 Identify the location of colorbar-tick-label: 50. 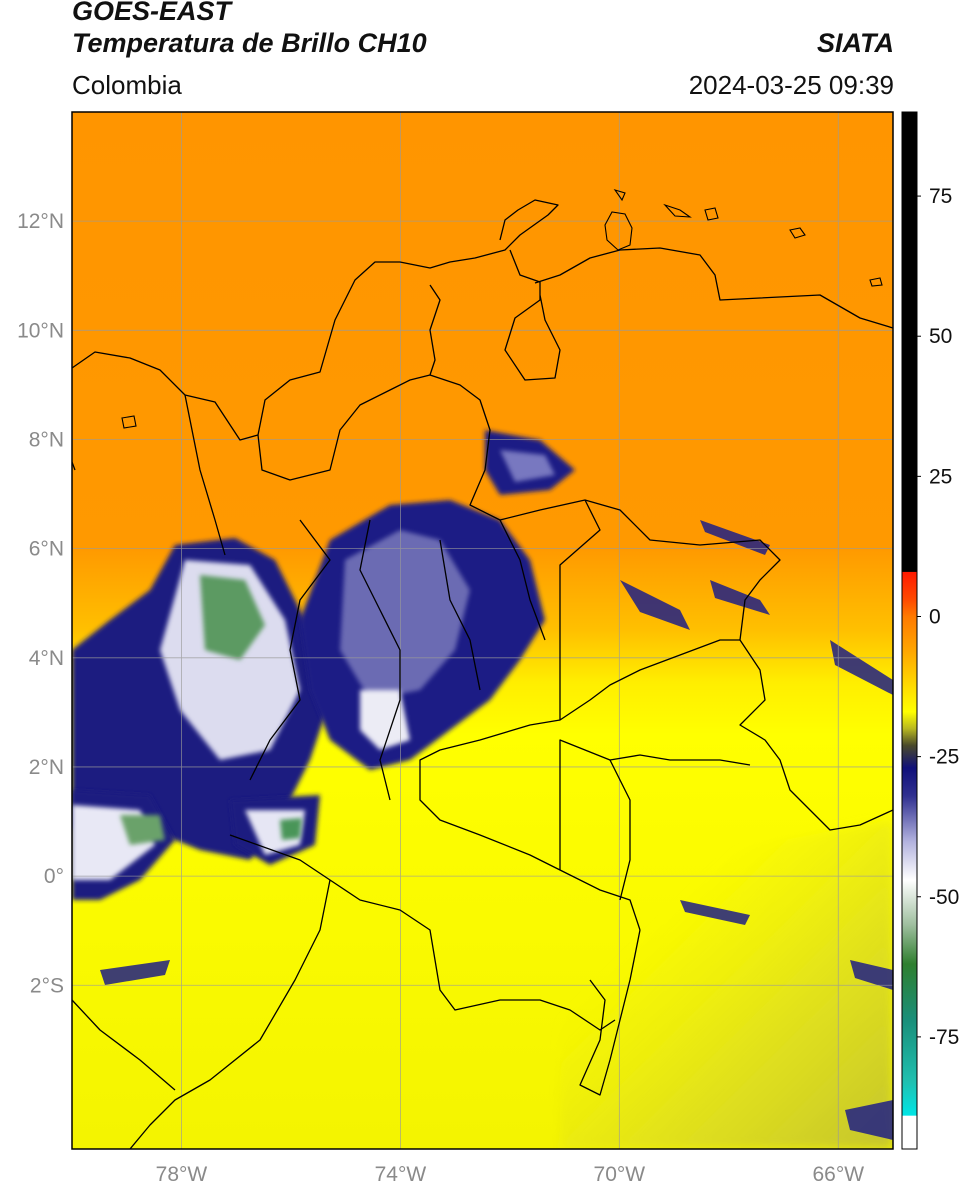
(940, 336).